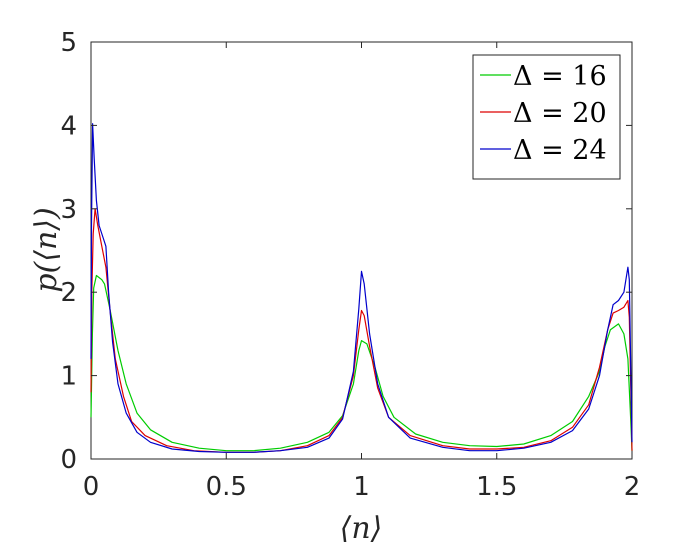  Describe the element at coordinates (361, 528) in the screenshot. I see `x-axis-label: ⟨n⟩` at that location.